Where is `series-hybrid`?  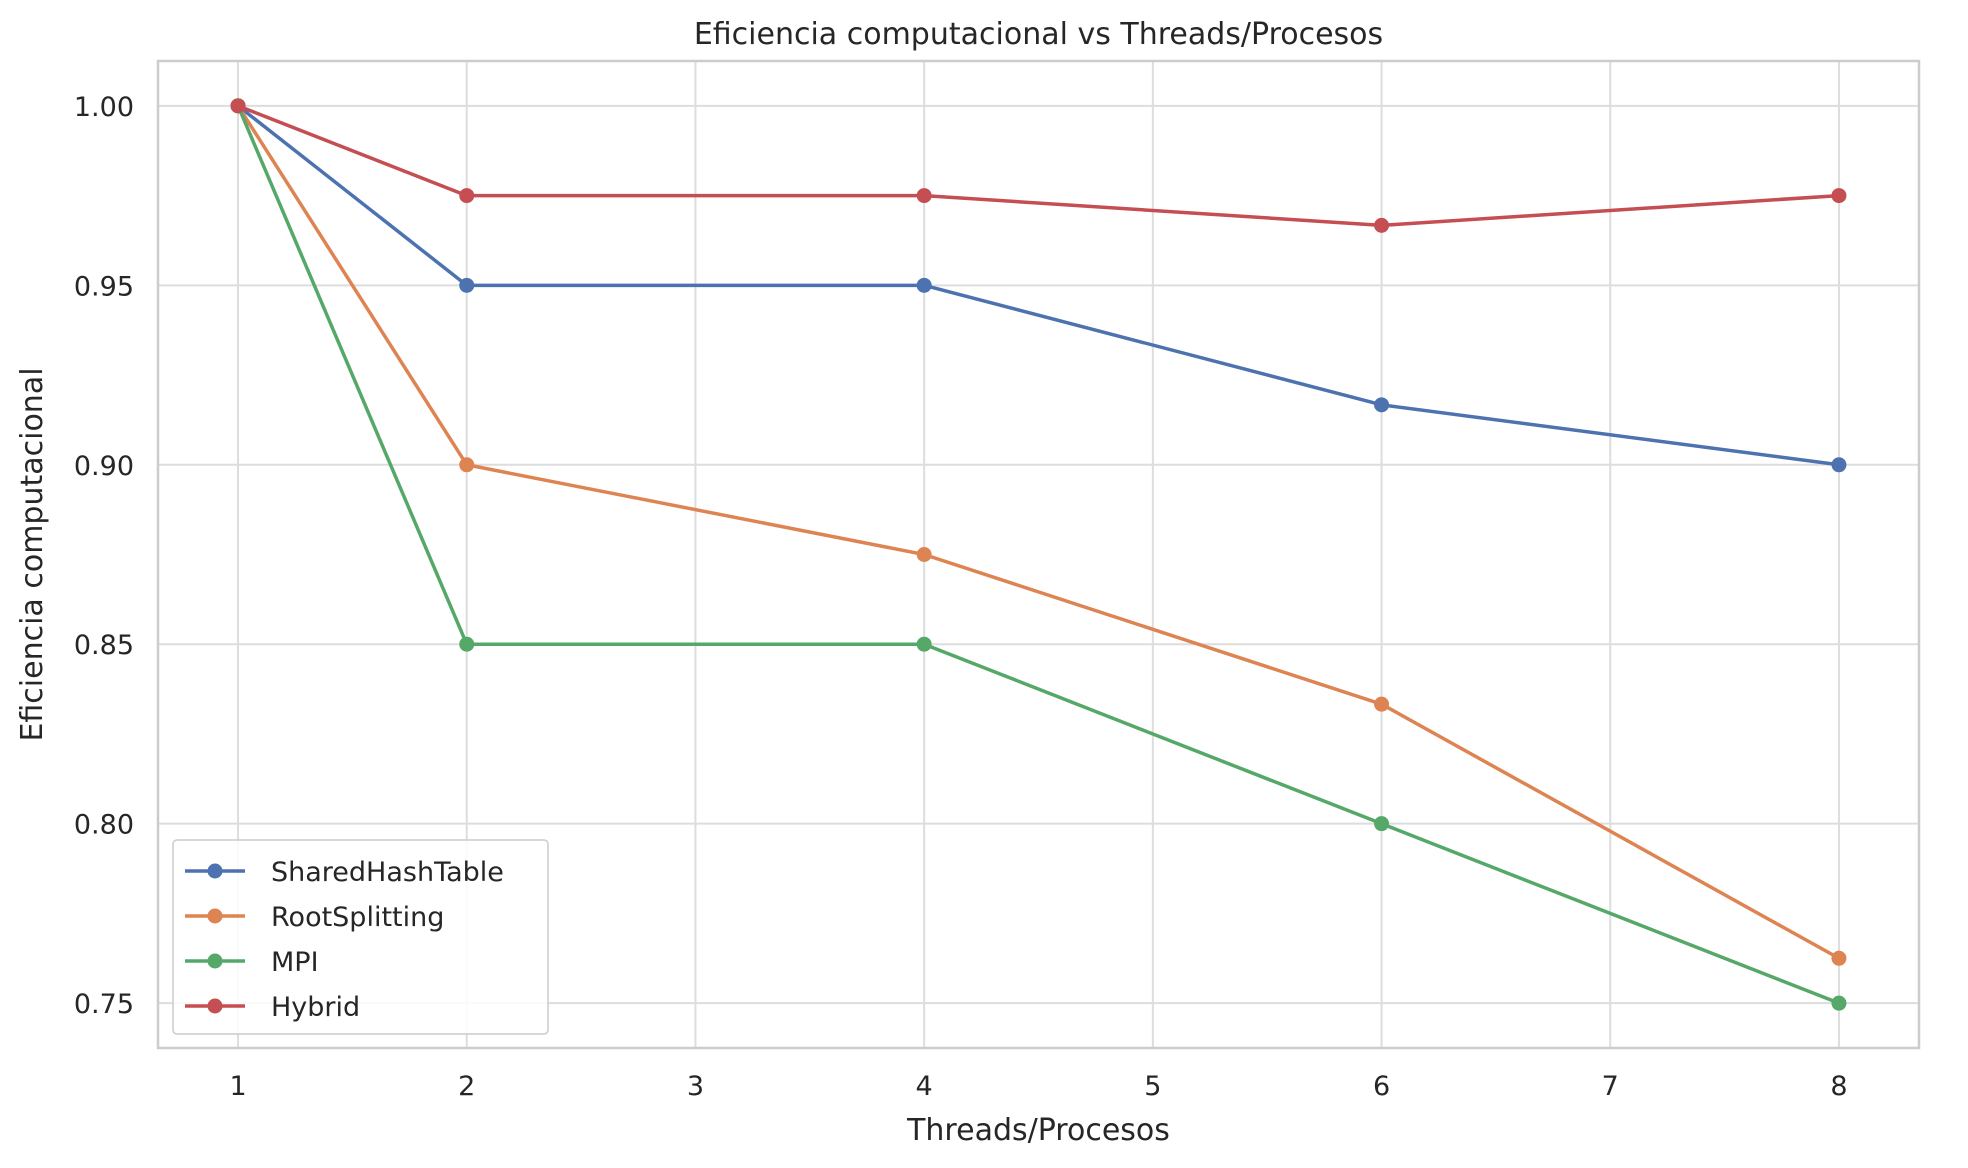
series-hybrid is located at coordinates (1038, 165).